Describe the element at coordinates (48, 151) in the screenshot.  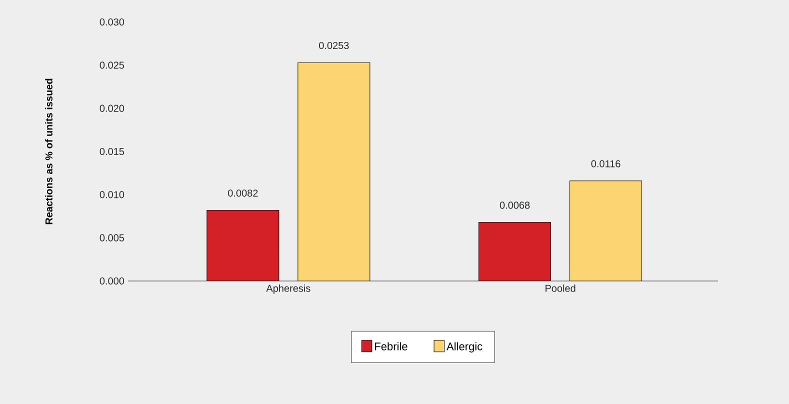
I see `y-axis-title: Reactions as % of units issued` at that location.